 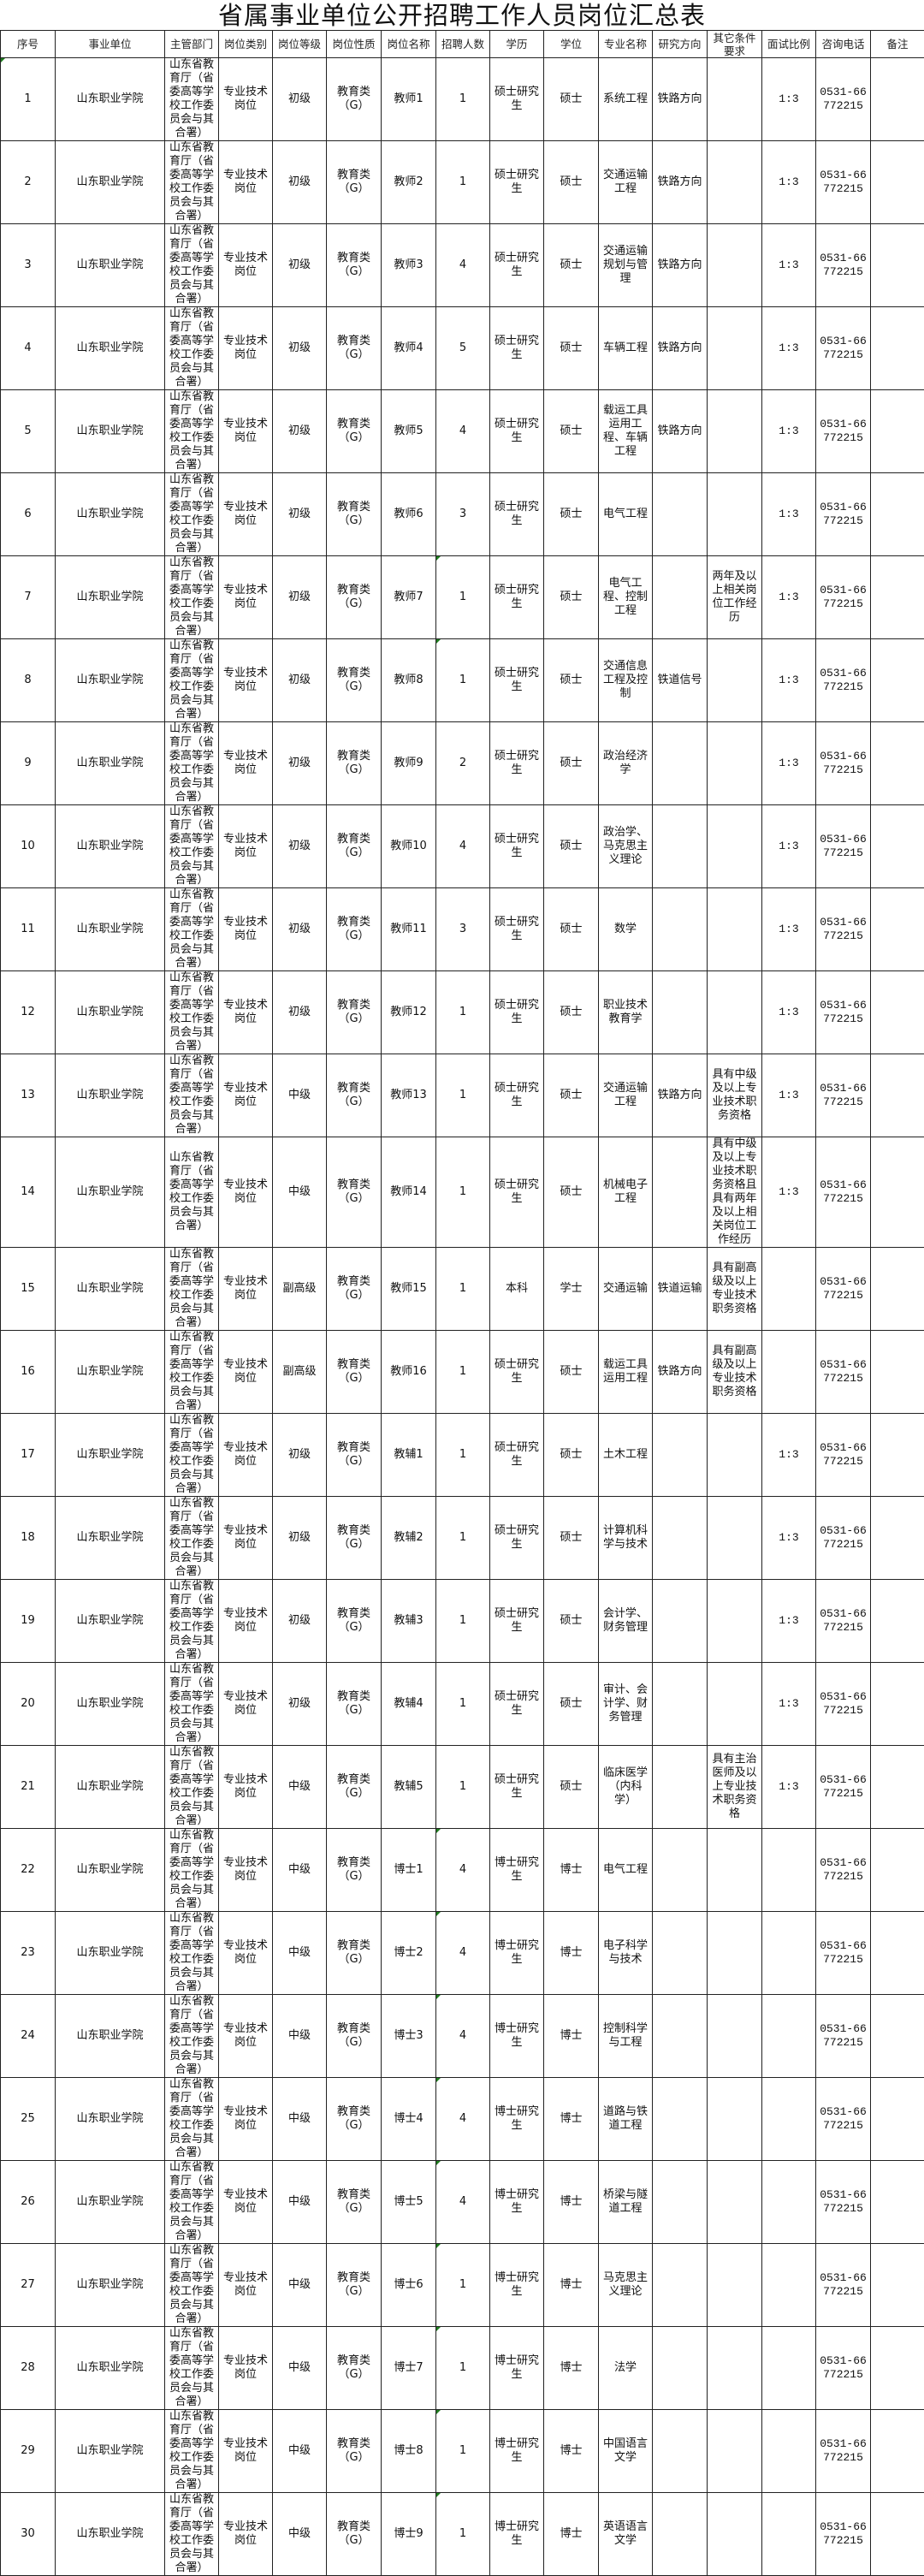 What do you see at coordinates (626, 1289) in the screenshot?
I see `cell-major: 交通运输` at bounding box center [626, 1289].